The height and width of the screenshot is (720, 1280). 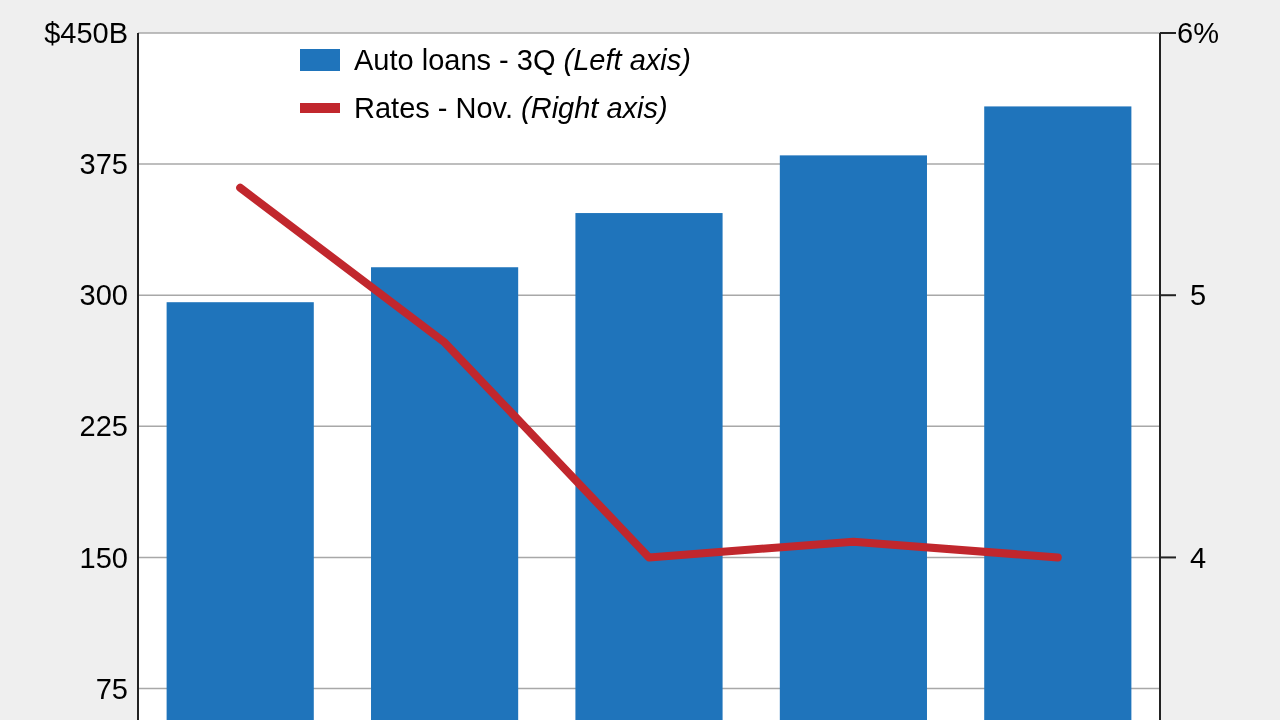 What do you see at coordinates (103, 164) in the screenshot?
I see `y-tick-label: 375` at bounding box center [103, 164].